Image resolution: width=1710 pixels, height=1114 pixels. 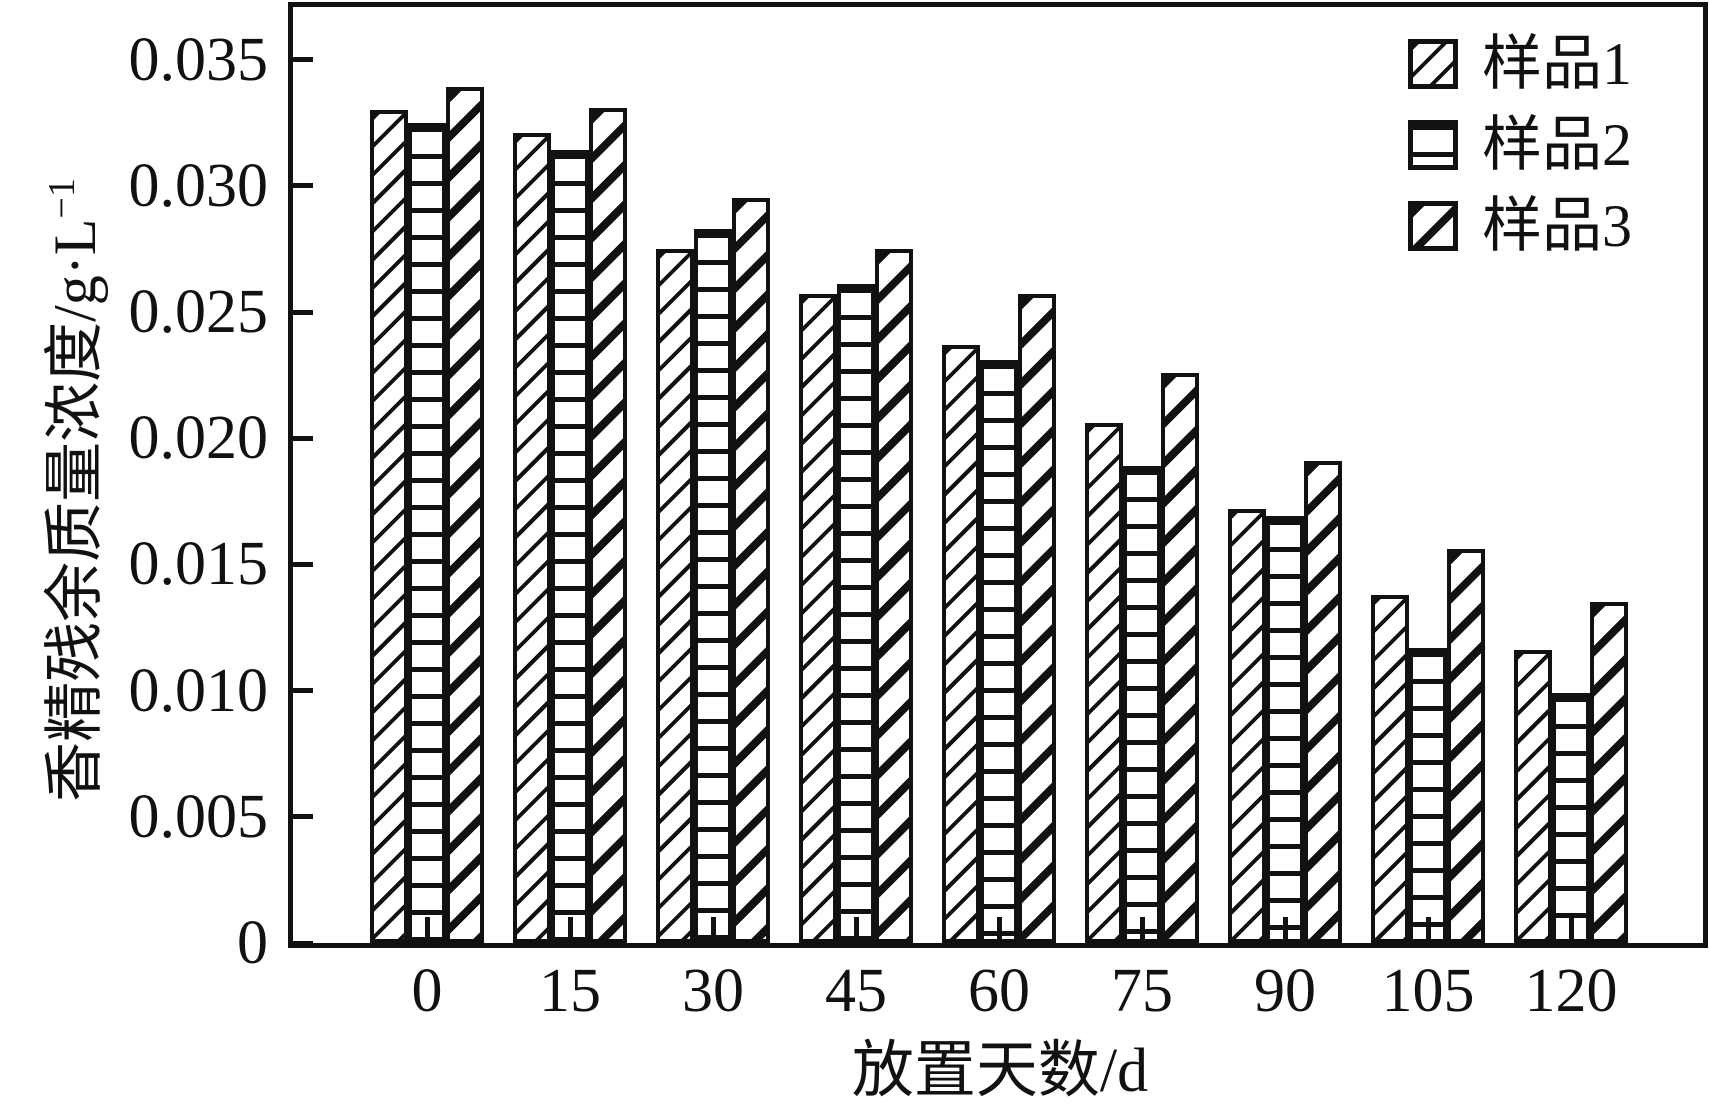 I want to click on bar-样品1-day60, so click(x=961, y=644).